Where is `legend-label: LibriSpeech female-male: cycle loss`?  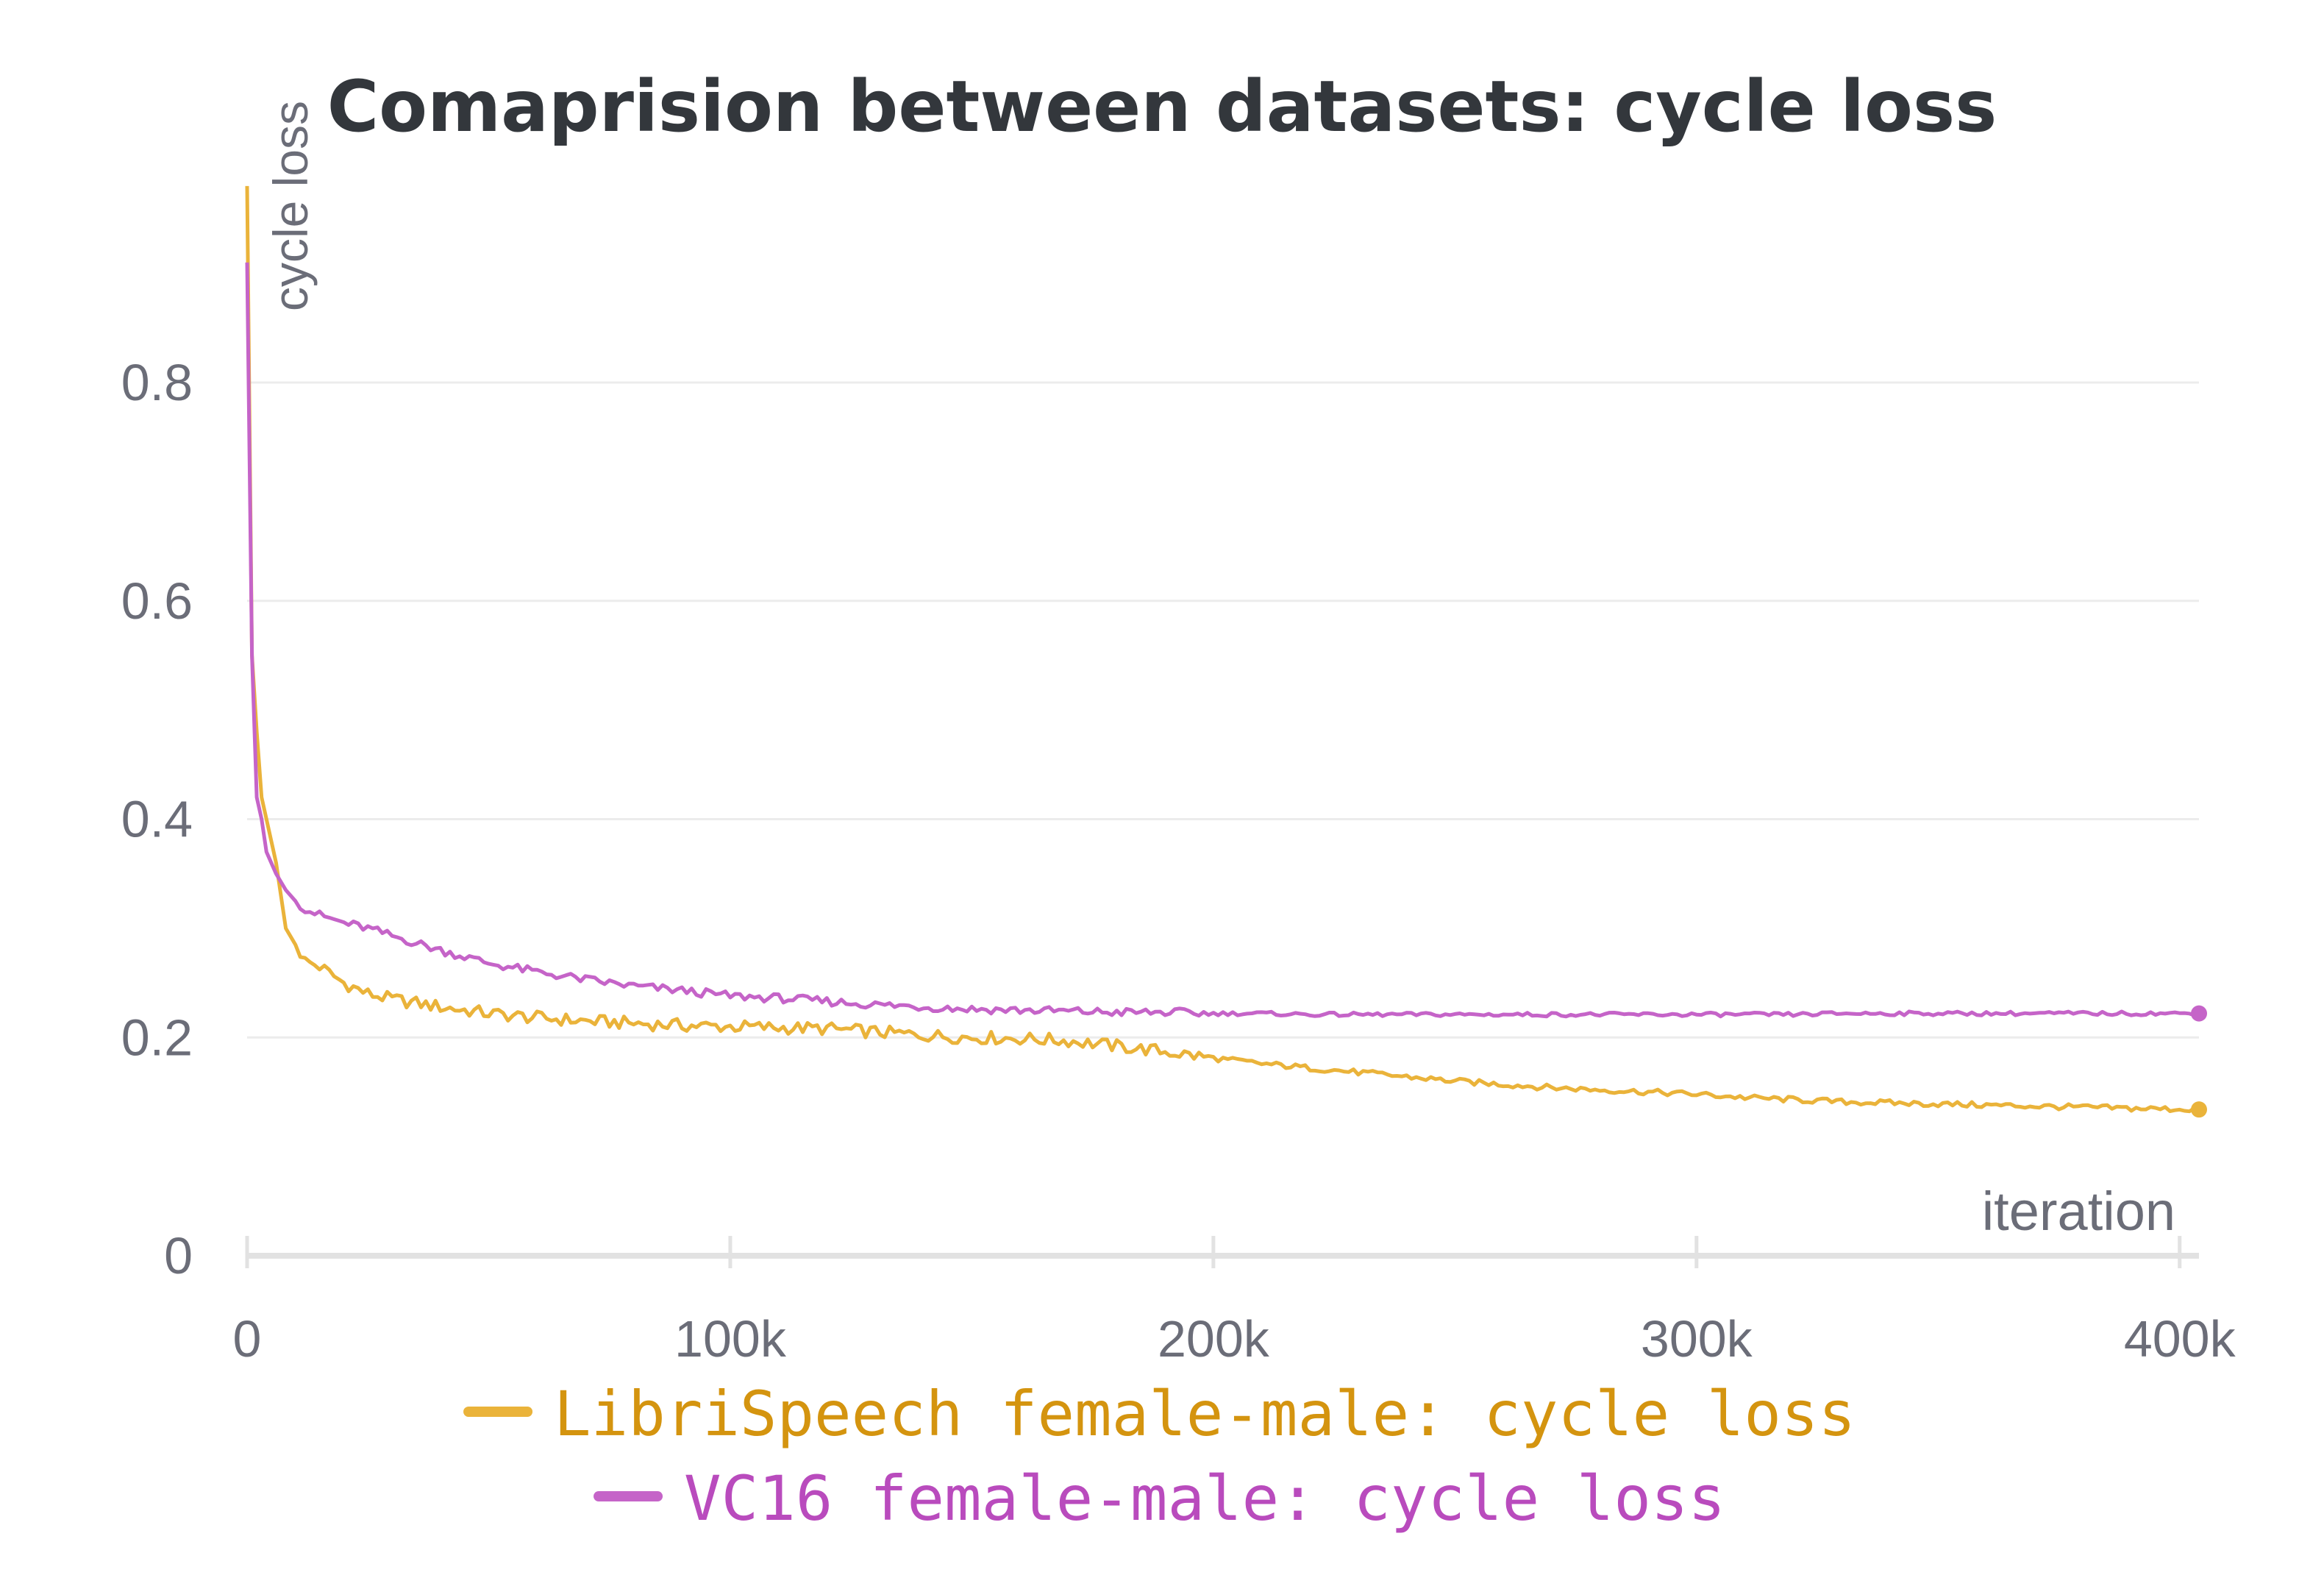
legend-label: LibriSpeech female-male: cycle loss is located at coordinates (1205, 1414).